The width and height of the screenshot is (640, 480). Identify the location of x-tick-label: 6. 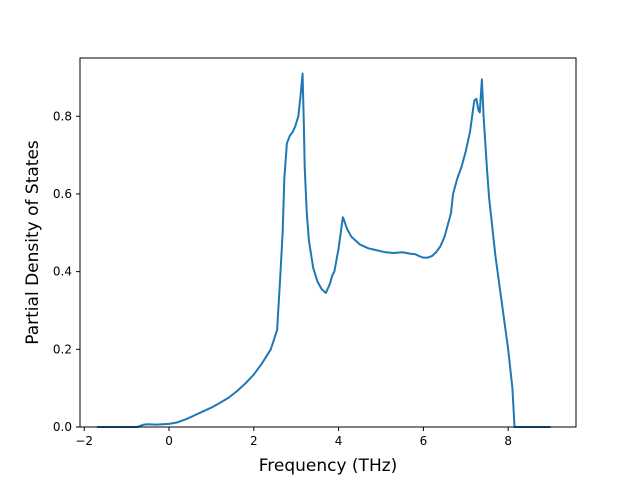
(424, 441).